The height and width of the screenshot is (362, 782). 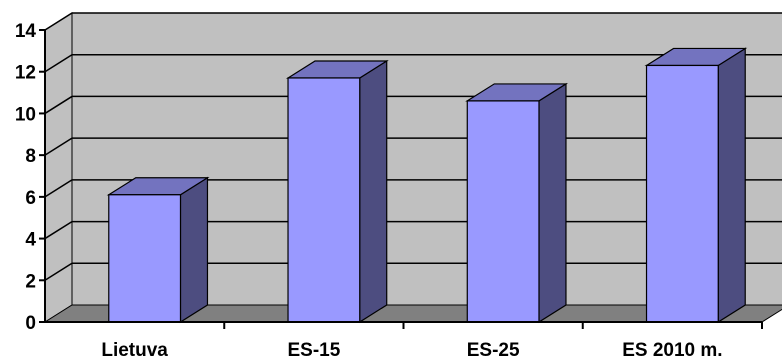 What do you see at coordinates (30, 156) in the screenshot?
I see `y-tick-label: 8` at bounding box center [30, 156].